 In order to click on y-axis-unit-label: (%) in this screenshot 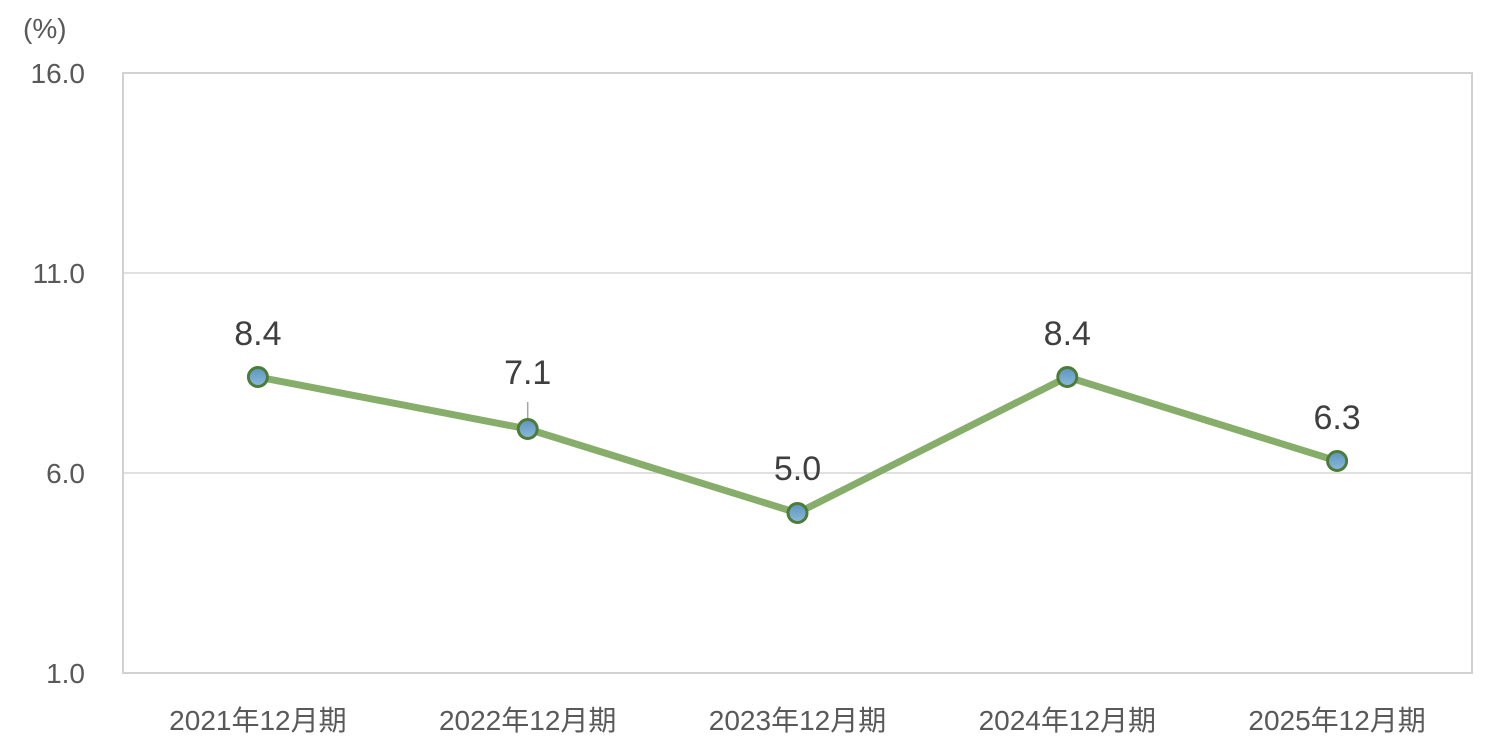, I will do `click(45, 28)`.